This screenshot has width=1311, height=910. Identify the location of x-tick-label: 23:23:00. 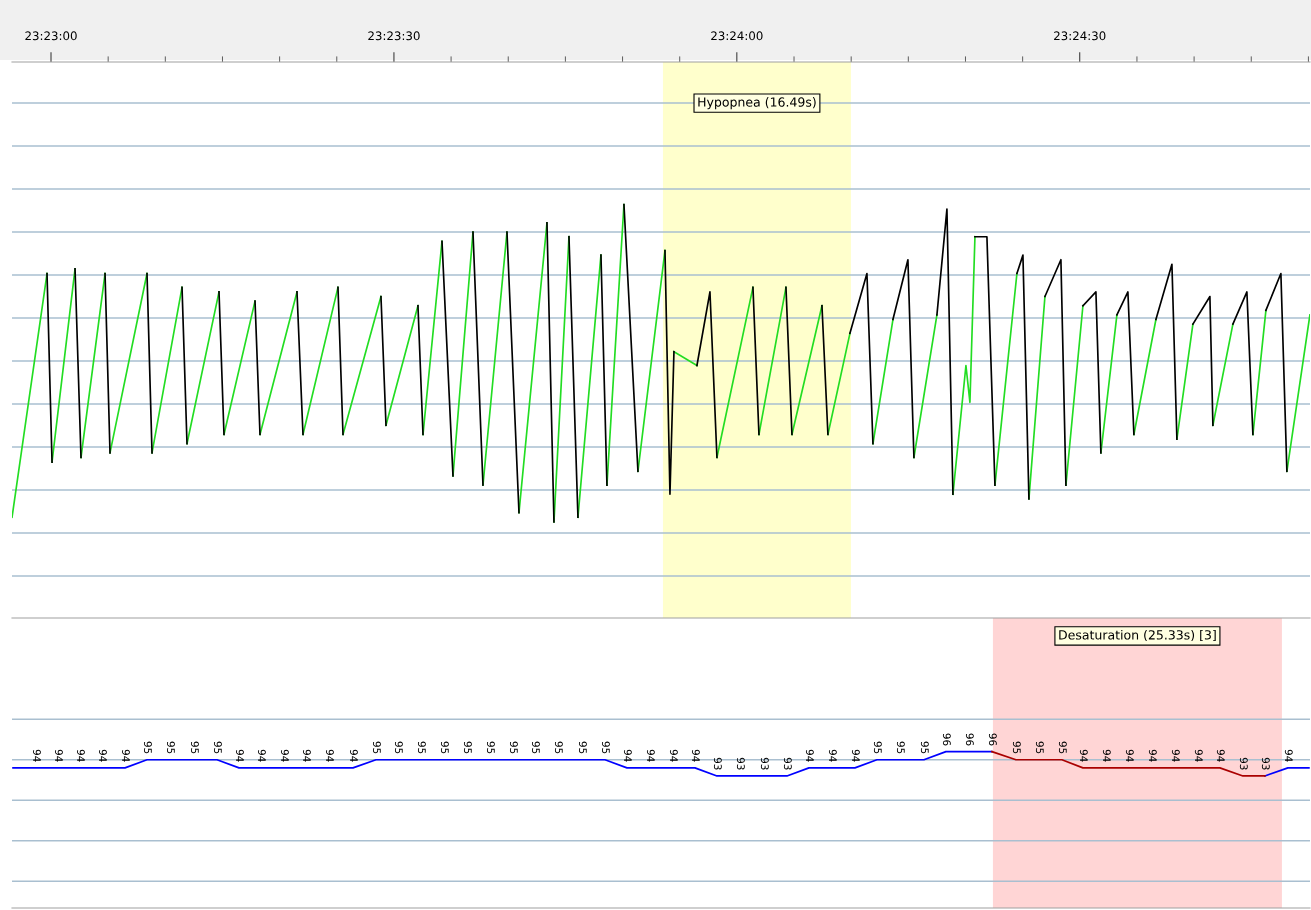
(51, 36).